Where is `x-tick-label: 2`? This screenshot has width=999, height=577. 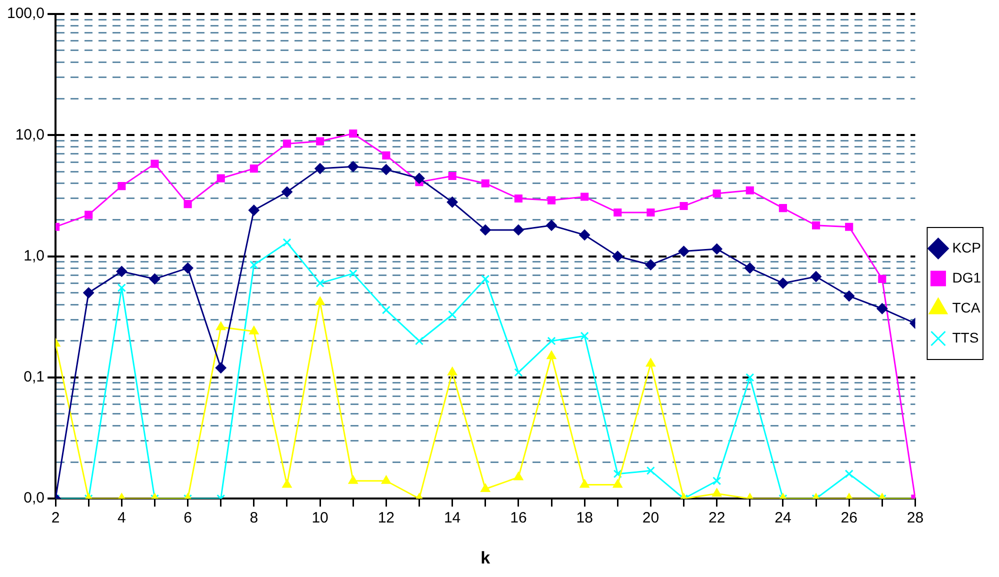 x-tick-label: 2 is located at coordinates (55, 518).